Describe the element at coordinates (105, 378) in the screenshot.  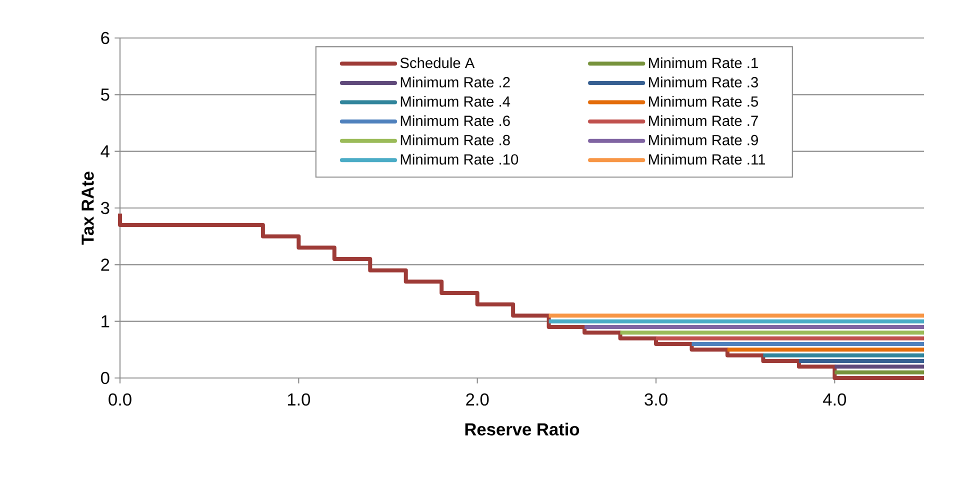
I see `y-tick-label: 0` at that location.